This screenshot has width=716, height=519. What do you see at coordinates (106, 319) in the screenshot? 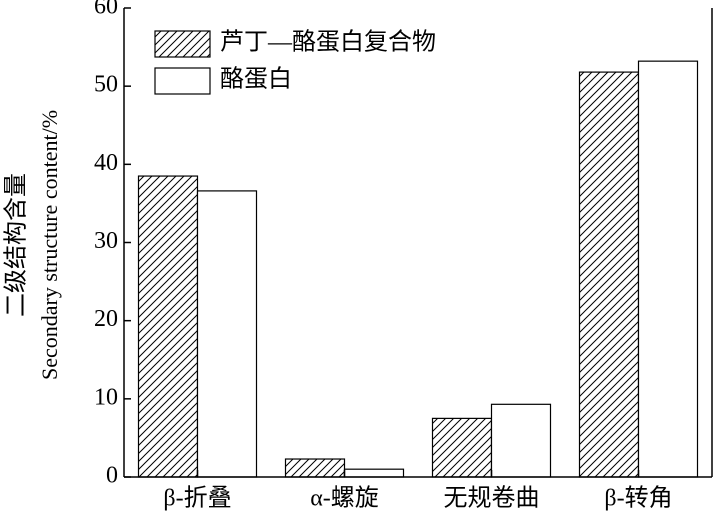
I see `y-tick-label: 20` at bounding box center [106, 319].